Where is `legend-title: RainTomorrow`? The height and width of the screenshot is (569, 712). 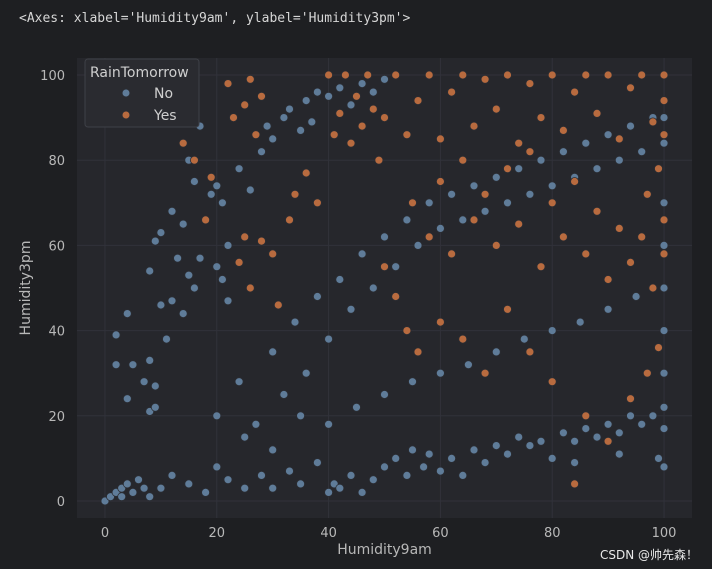
legend-title: RainTomorrow is located at coordinates (139, 73).